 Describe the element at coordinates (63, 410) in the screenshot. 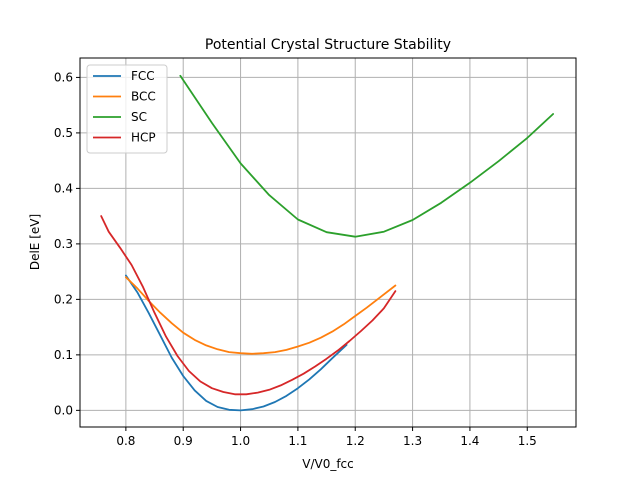

I see `y-tick-label: 0.0` at that location.